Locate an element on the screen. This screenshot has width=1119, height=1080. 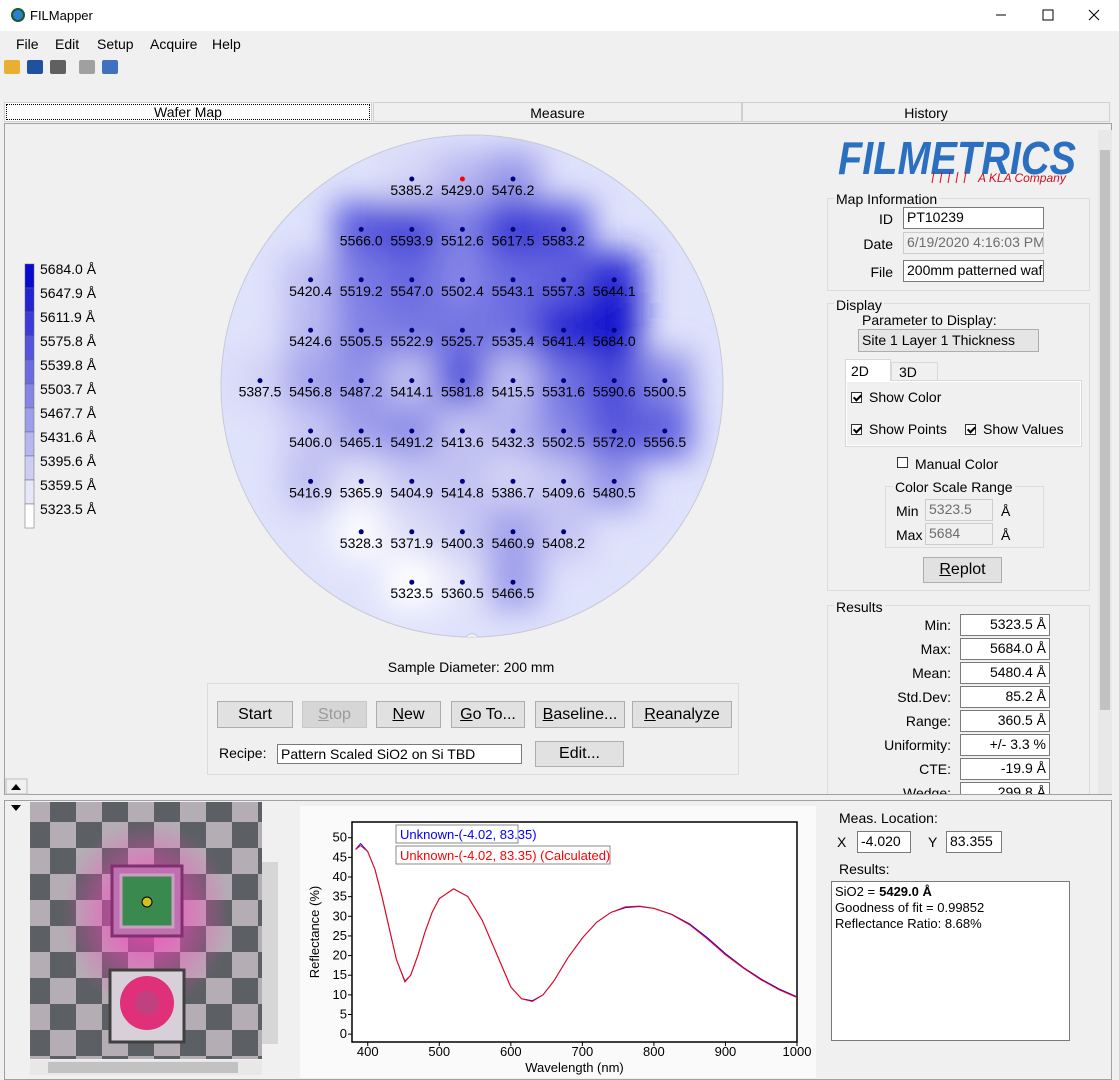
view-tab: 3D is located at coordinates (914, 371).